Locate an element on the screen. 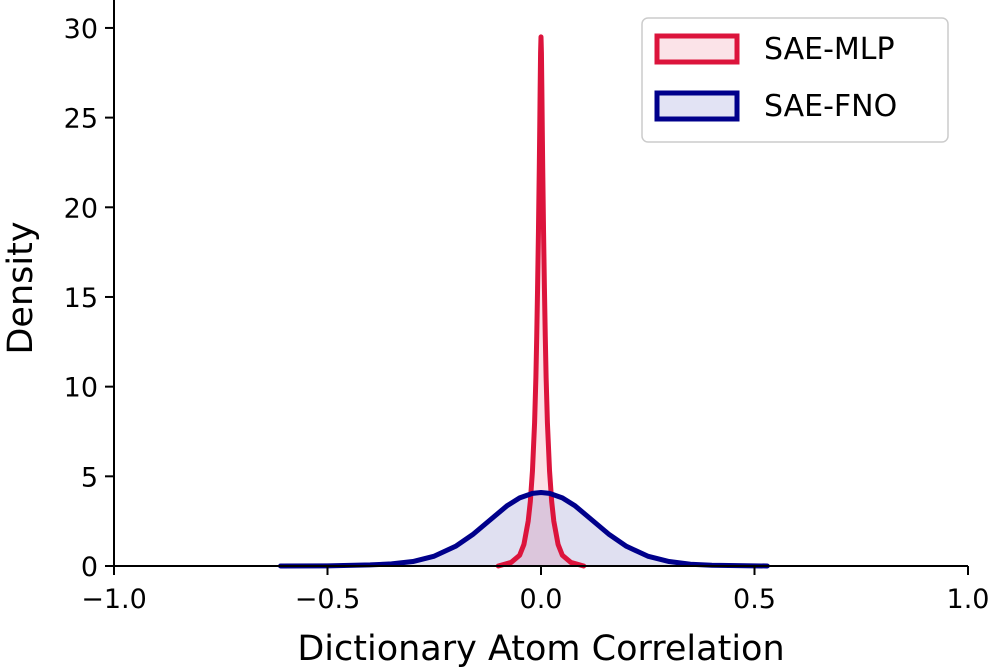 This screenshot has width=997, height=670. y-tick-label: 30 is located at coordinates (81, 29).